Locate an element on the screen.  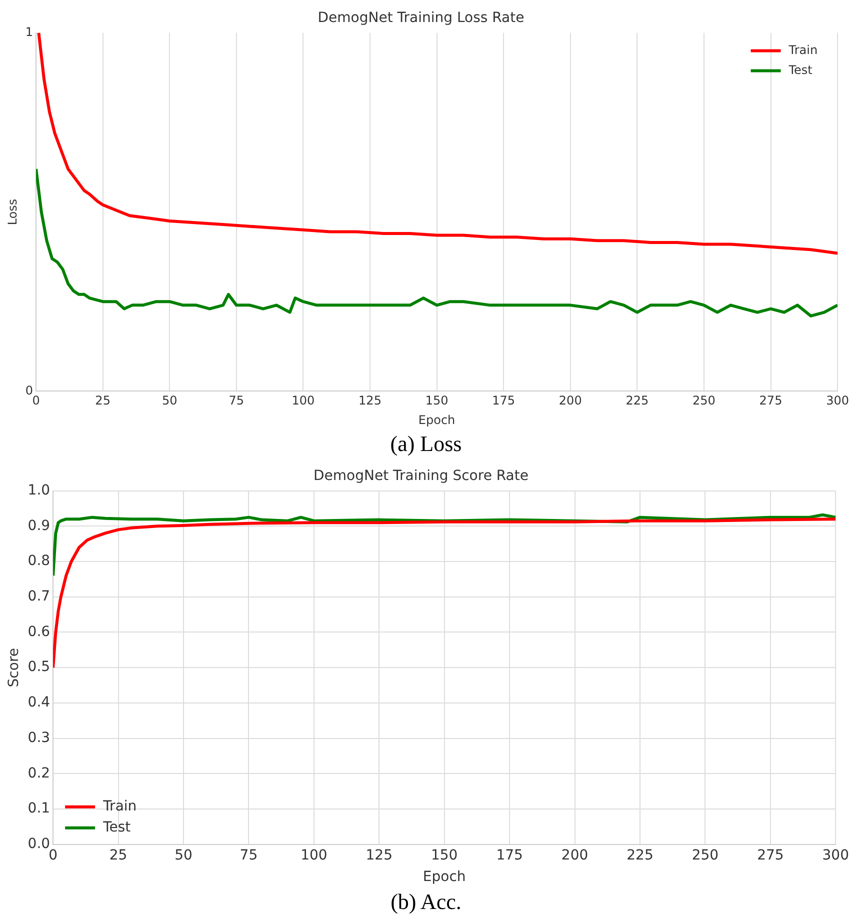
y-tick-label: 0.9 is located at coordinates (39, 526).